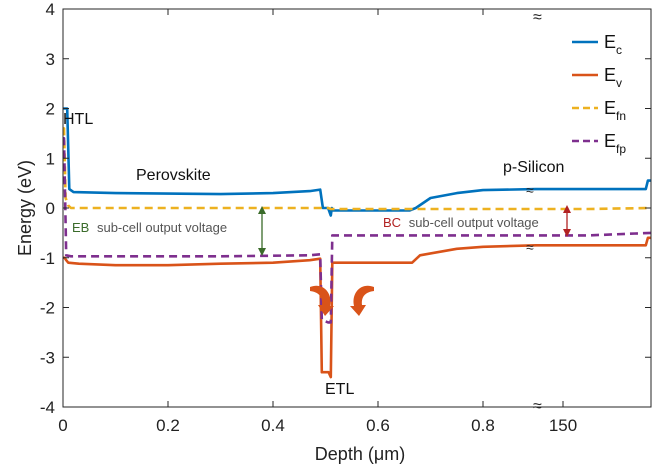 The width and height of the screenshot is (664, 466). Describe the element at coordinates (162, 227) in the screenshot. I see `eb-text: sub-cell output voltage` at that location.